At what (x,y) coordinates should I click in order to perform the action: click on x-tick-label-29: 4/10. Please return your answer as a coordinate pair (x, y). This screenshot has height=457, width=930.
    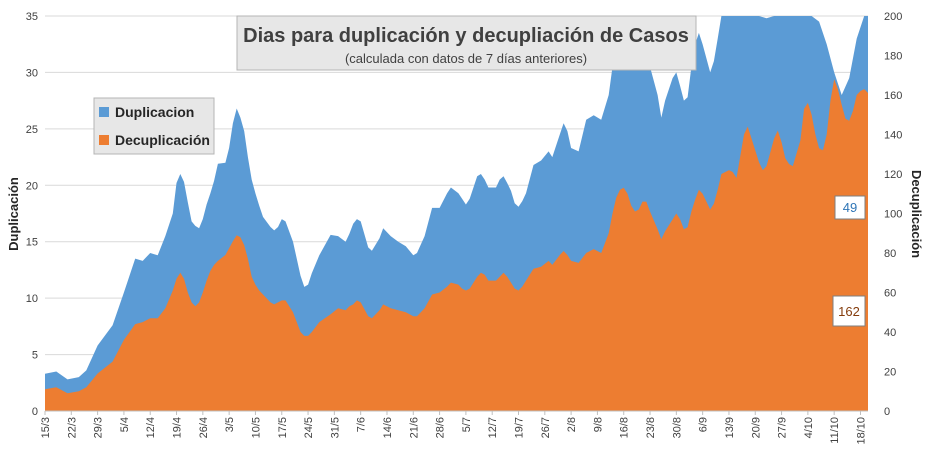
    Looking at the image, I should click on (809, 427).